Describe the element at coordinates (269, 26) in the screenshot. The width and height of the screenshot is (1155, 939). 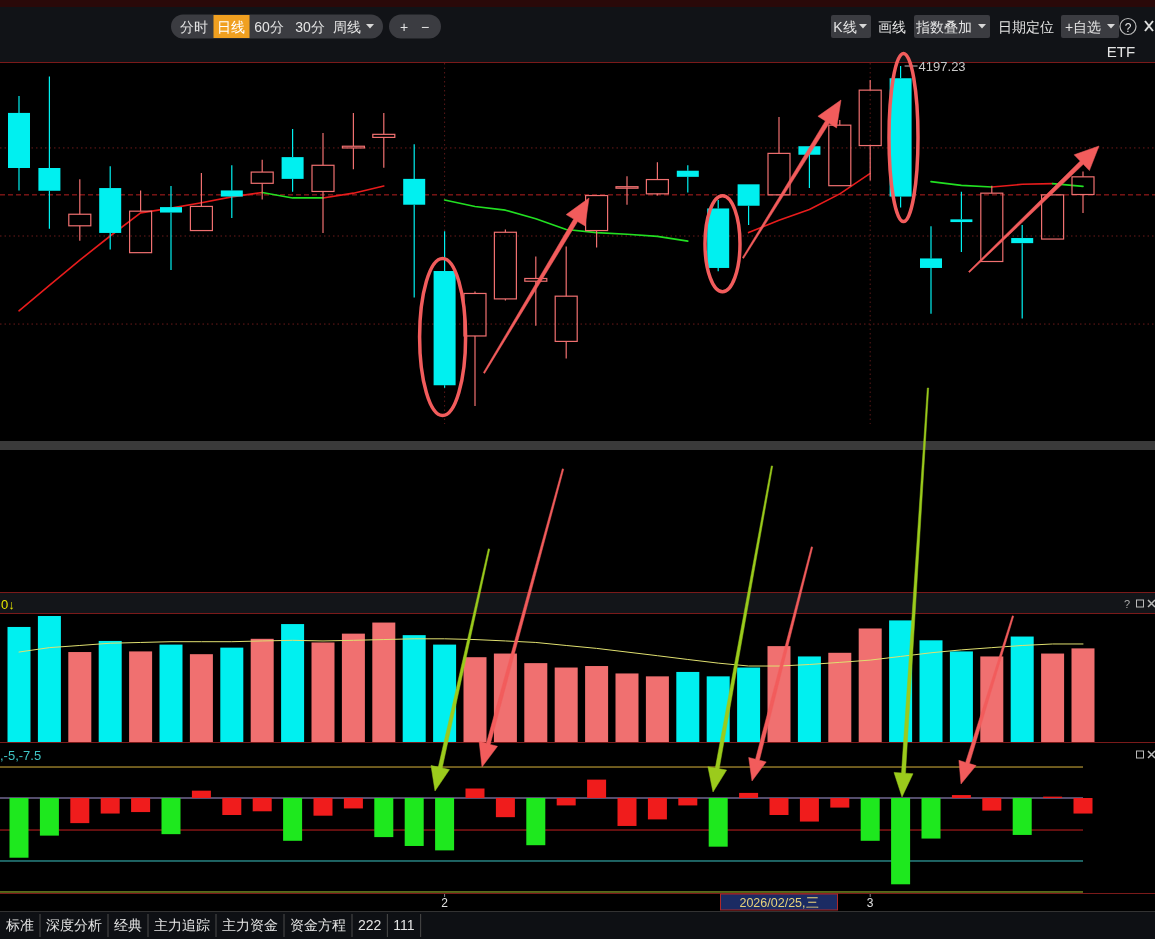
I see `text: 60分` at that location.